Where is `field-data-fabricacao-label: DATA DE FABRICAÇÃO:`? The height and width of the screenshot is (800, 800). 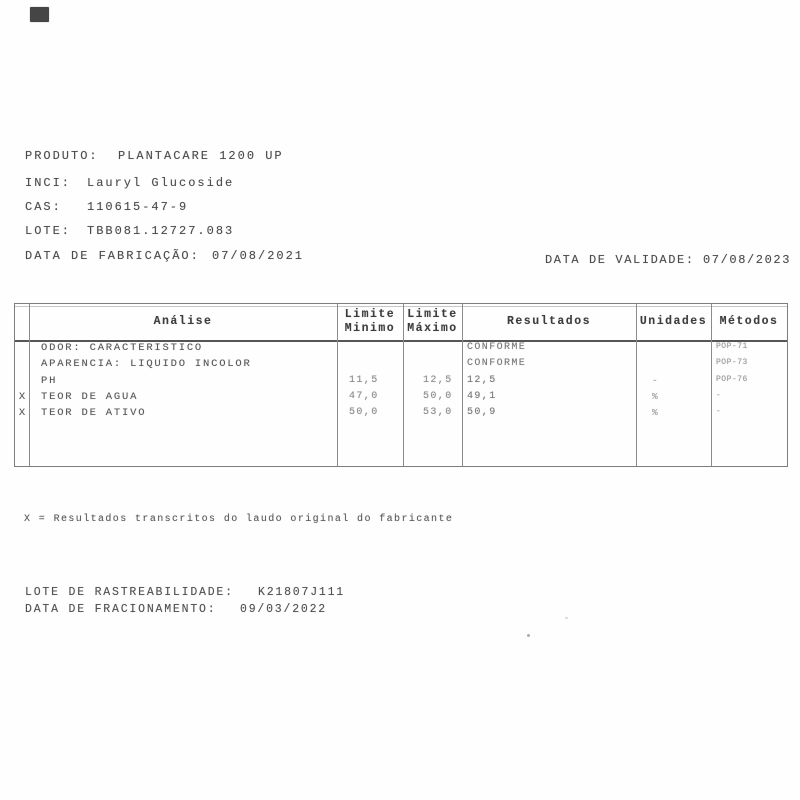
field-data-fabricacao-label: DATA DE FABRICAÇÃO: is located at coordinates (112, 256).